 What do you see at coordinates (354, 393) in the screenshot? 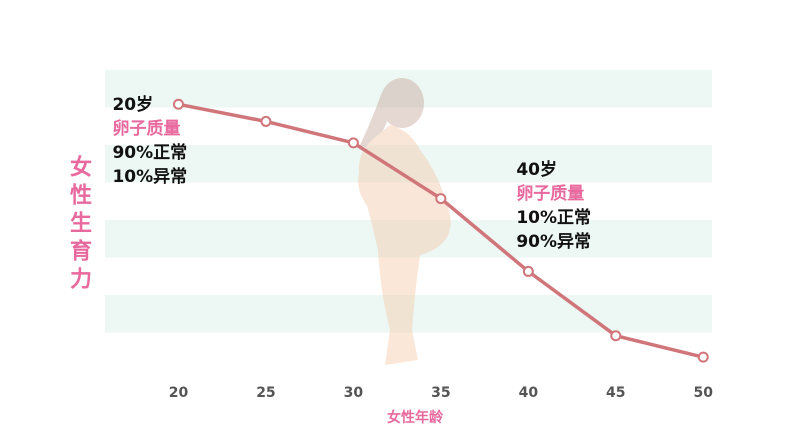
I see `x-tick-label: 30` at bounding box center [354, 393].